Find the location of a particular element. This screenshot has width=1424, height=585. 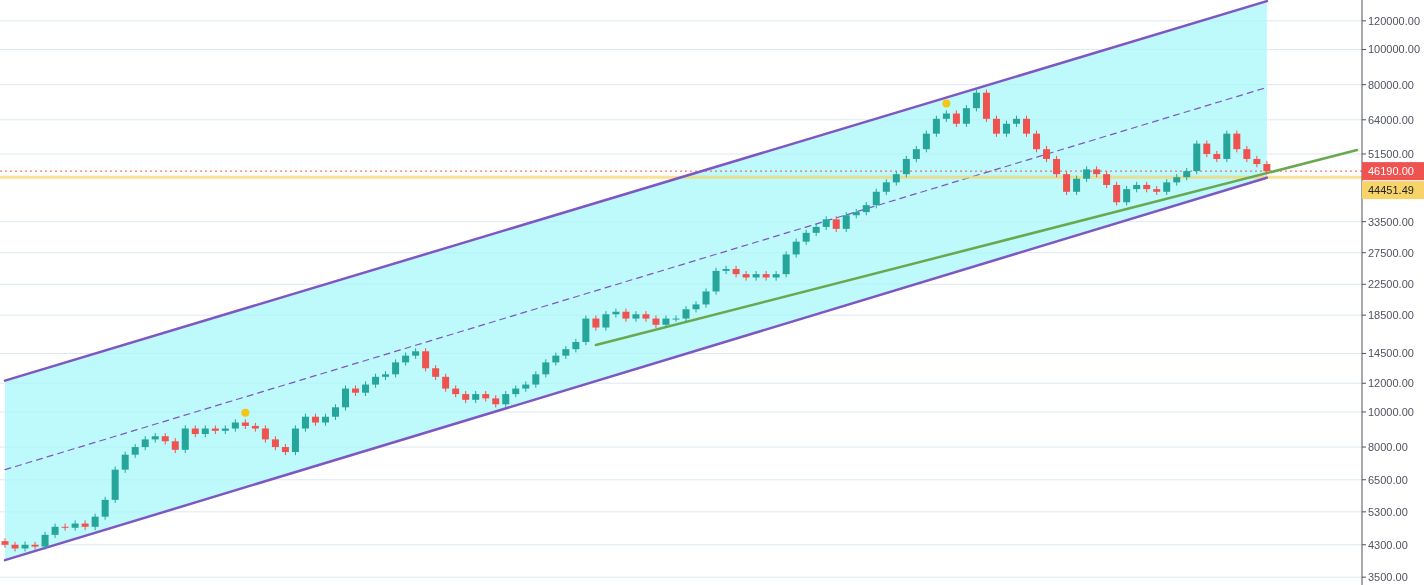

y-tick-label: 64000.00 is located at coordinates (1391, 119).